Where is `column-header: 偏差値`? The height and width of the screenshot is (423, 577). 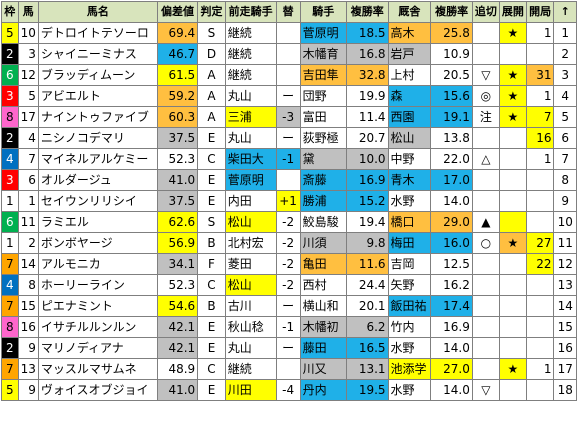
column-header: 偏差値 is located at coordinates (177, 12).